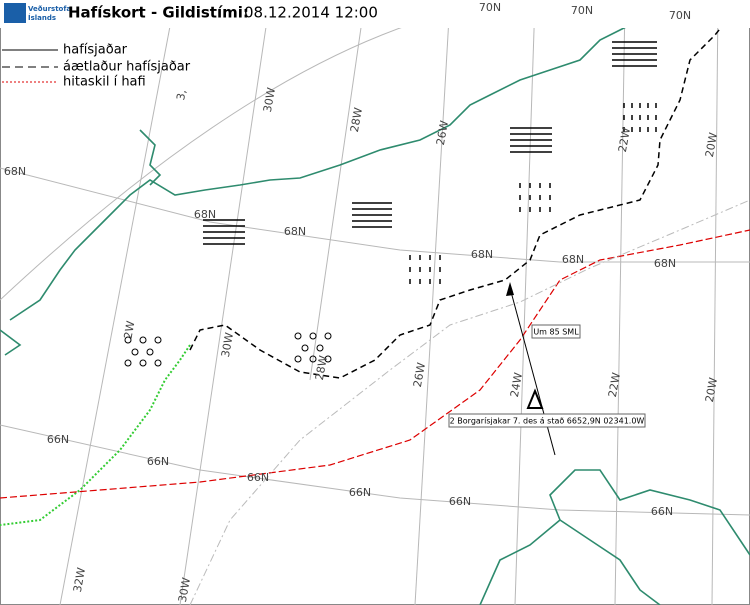 The width and height of the screenshot is (750, 605). I want to click on distance-arrow, so click(532, 371).